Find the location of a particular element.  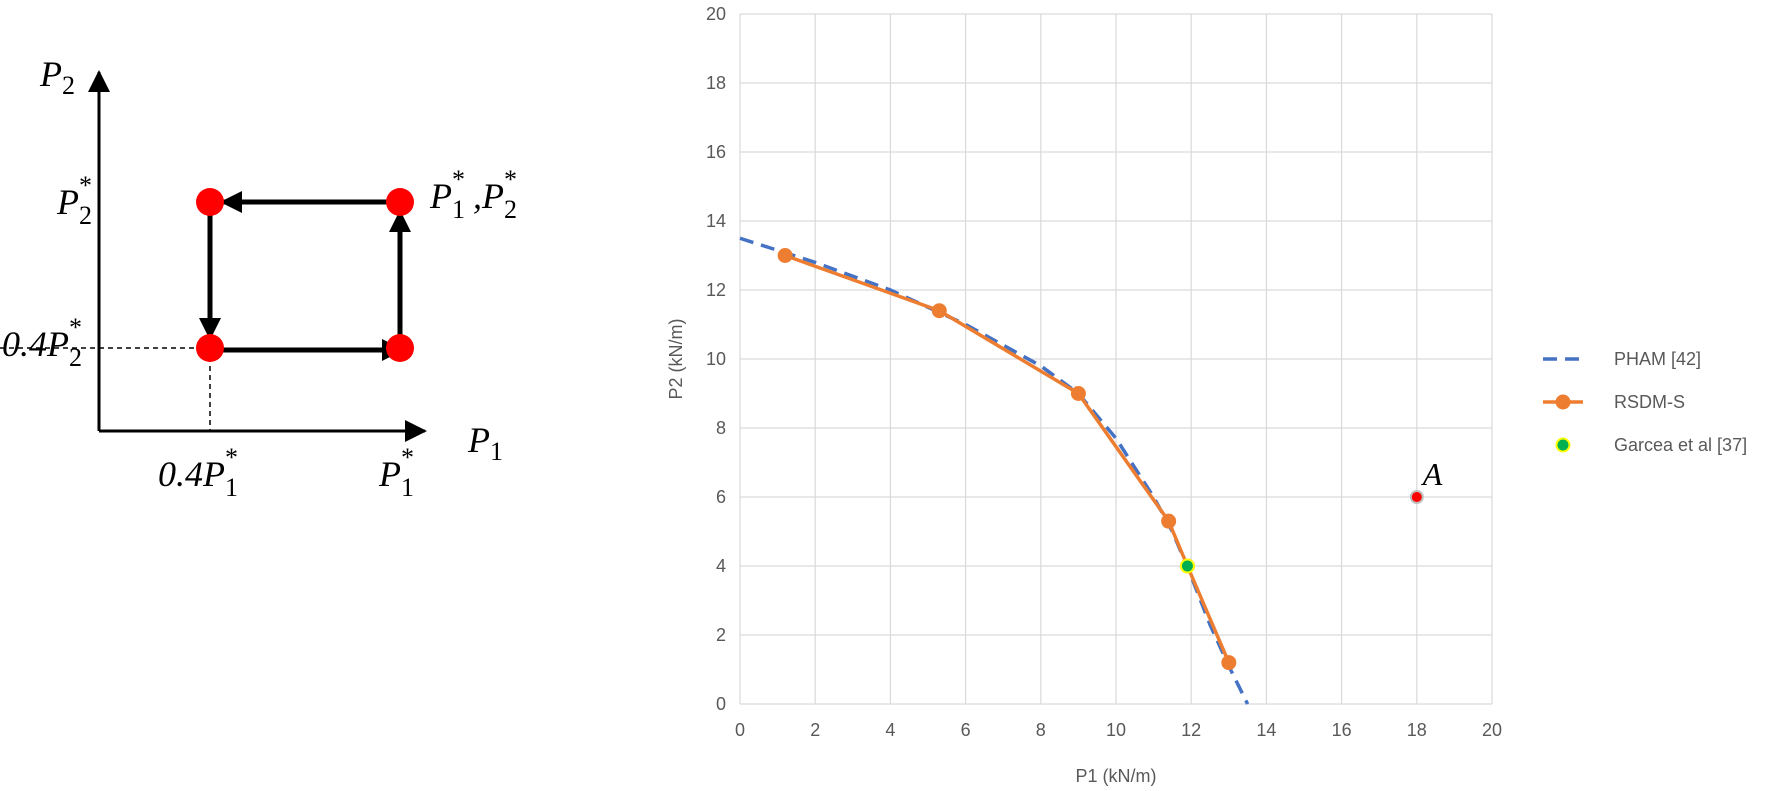

y-axis-title: P2 (kN/m) is located at coordinates (676, 359).